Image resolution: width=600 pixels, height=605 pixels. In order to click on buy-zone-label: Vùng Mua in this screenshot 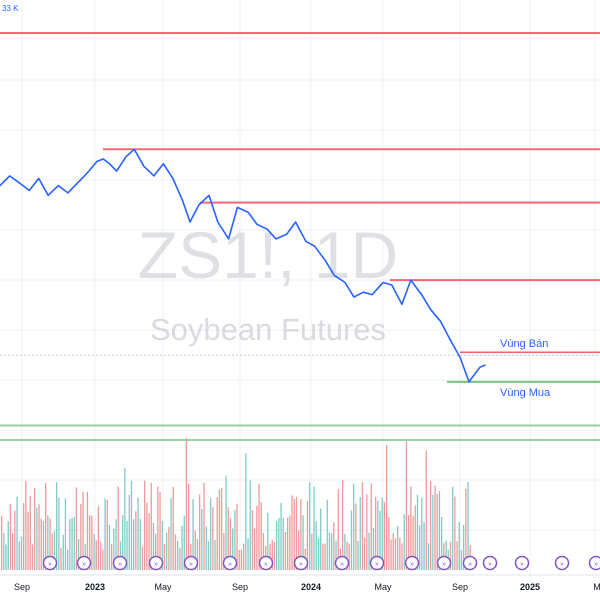, I will do `click(525, 393)`.